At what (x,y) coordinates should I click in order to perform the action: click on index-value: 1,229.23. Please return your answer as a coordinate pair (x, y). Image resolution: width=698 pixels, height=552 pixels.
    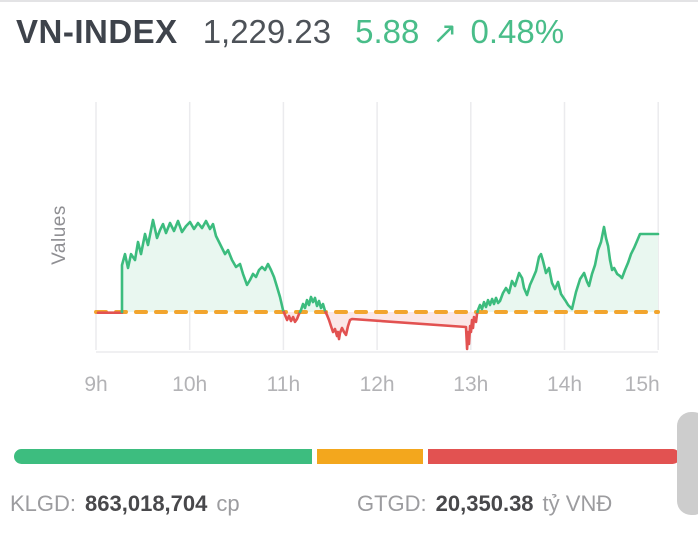
    Looking at the image, I should click on (267, 31).